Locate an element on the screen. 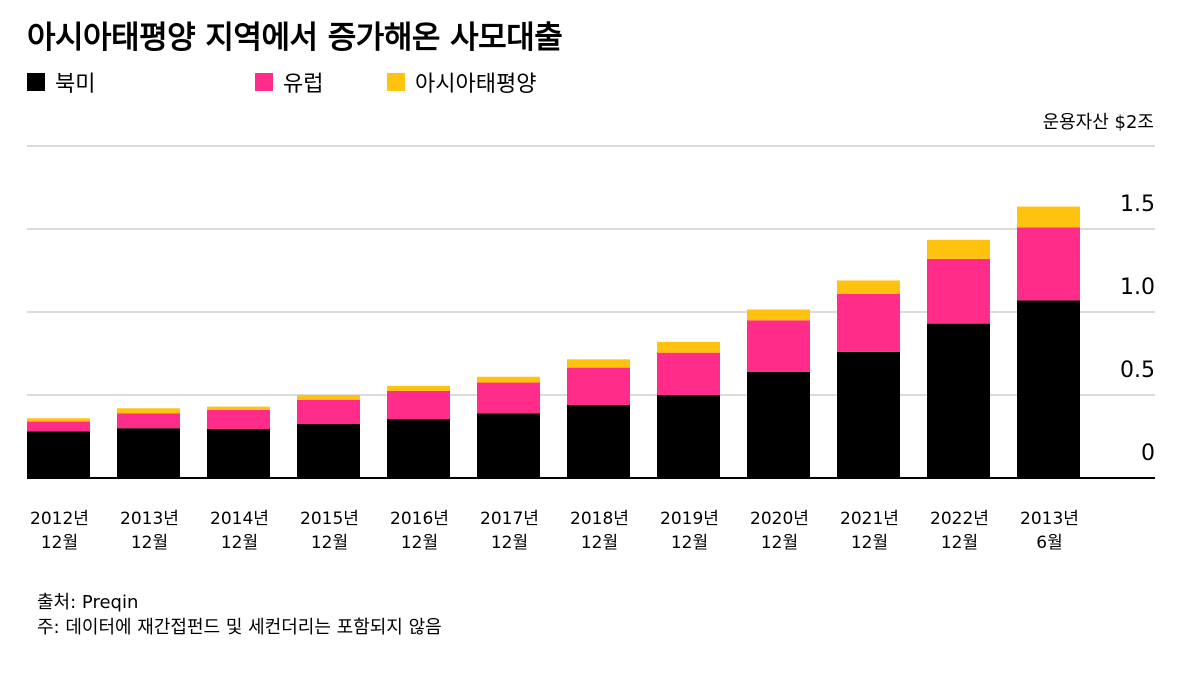 The height and width of the screenshot is (686, 1200). legend-label-north-america: 북미 is located at coordinates (75, 84).